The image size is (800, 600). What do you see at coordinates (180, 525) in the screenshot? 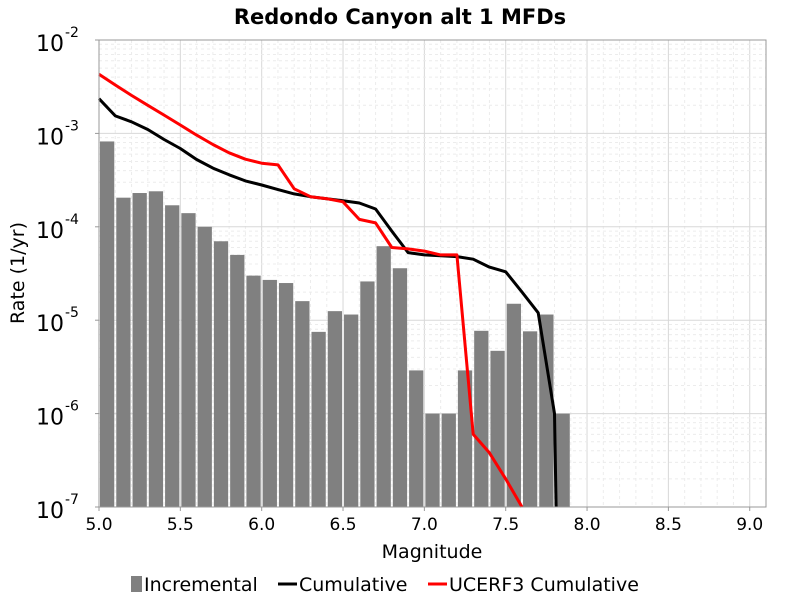
I see `x-tick-label: 5.5` at bounding box center [180, 525].